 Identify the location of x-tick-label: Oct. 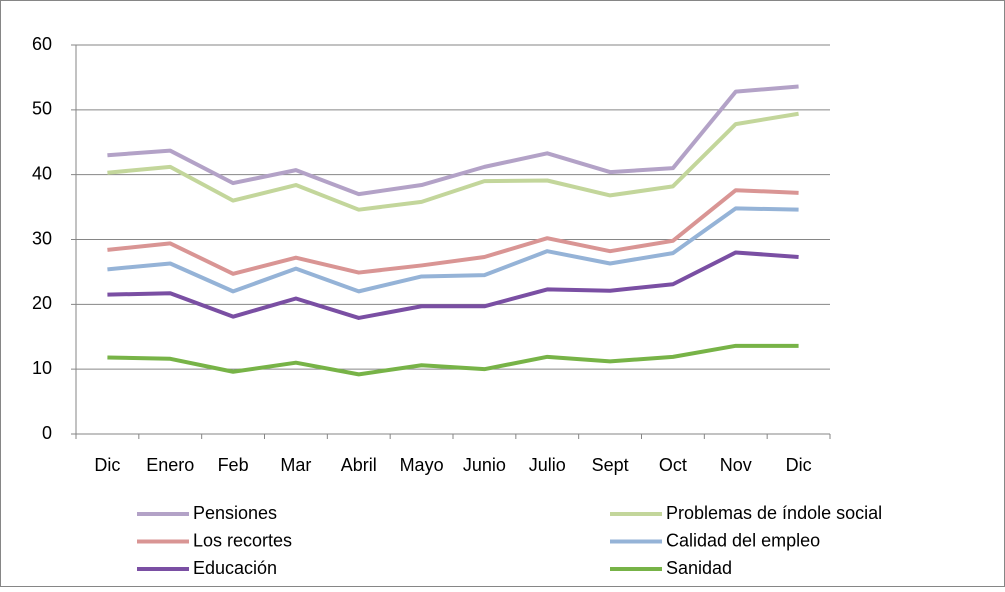
(673, 465).